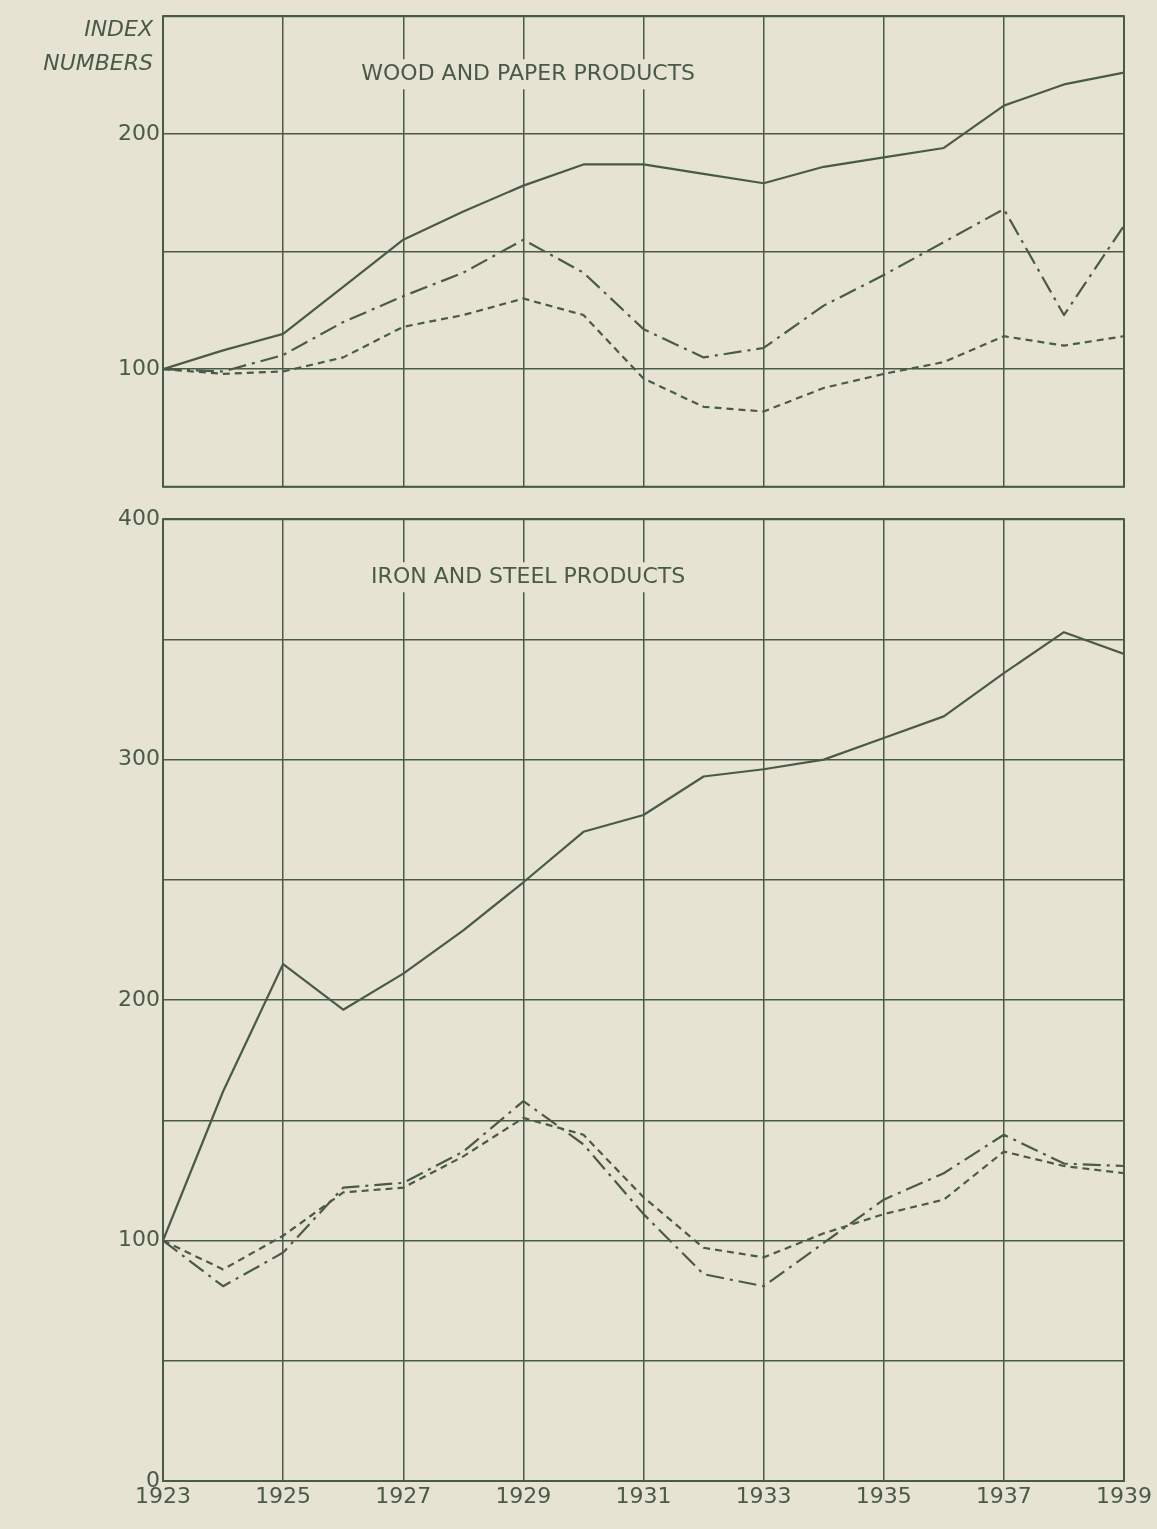  I want to click on text: WOOD AND PAPER PRODUCTS, so click(528, 72).